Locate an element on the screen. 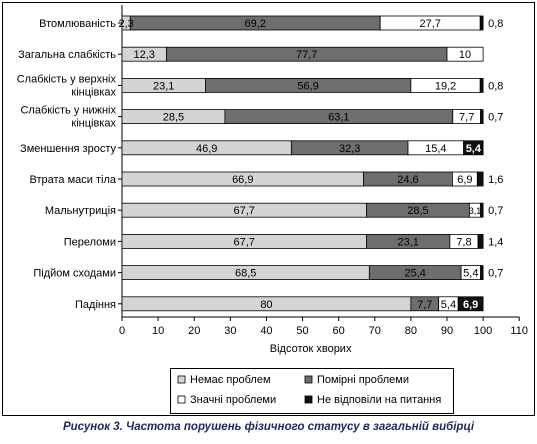 The image size is (537, 444). value-label-no-answer: 1,4 is located at coordinates (495, 242).